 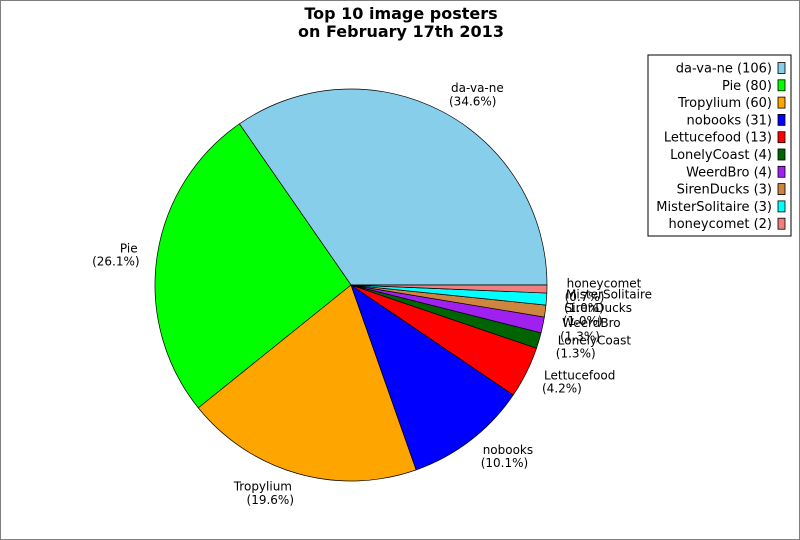 I want to click on legend-label-pie: Pie (80), so click(x=747, y=86).